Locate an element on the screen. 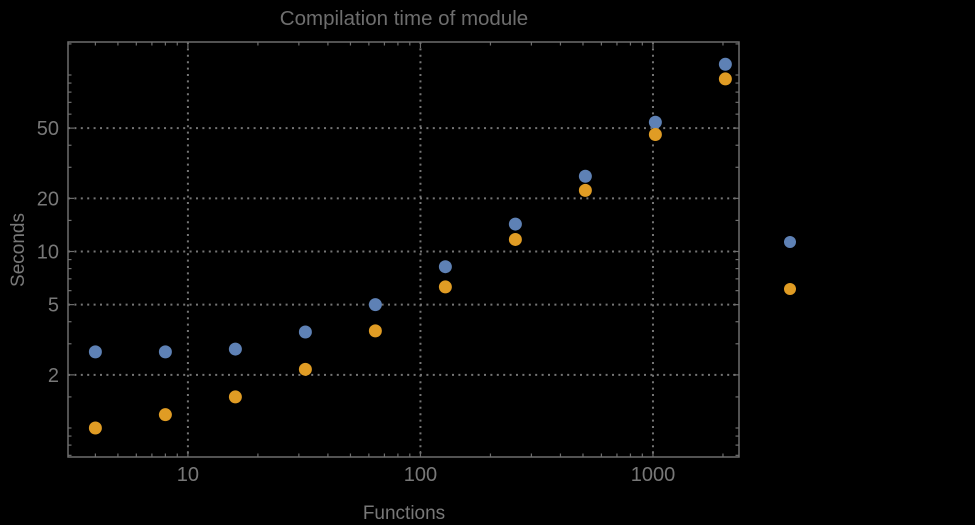 The height and width of the screenshot is (525, 975). y-axis-label: Seconds is located at coordinates (18, 250).